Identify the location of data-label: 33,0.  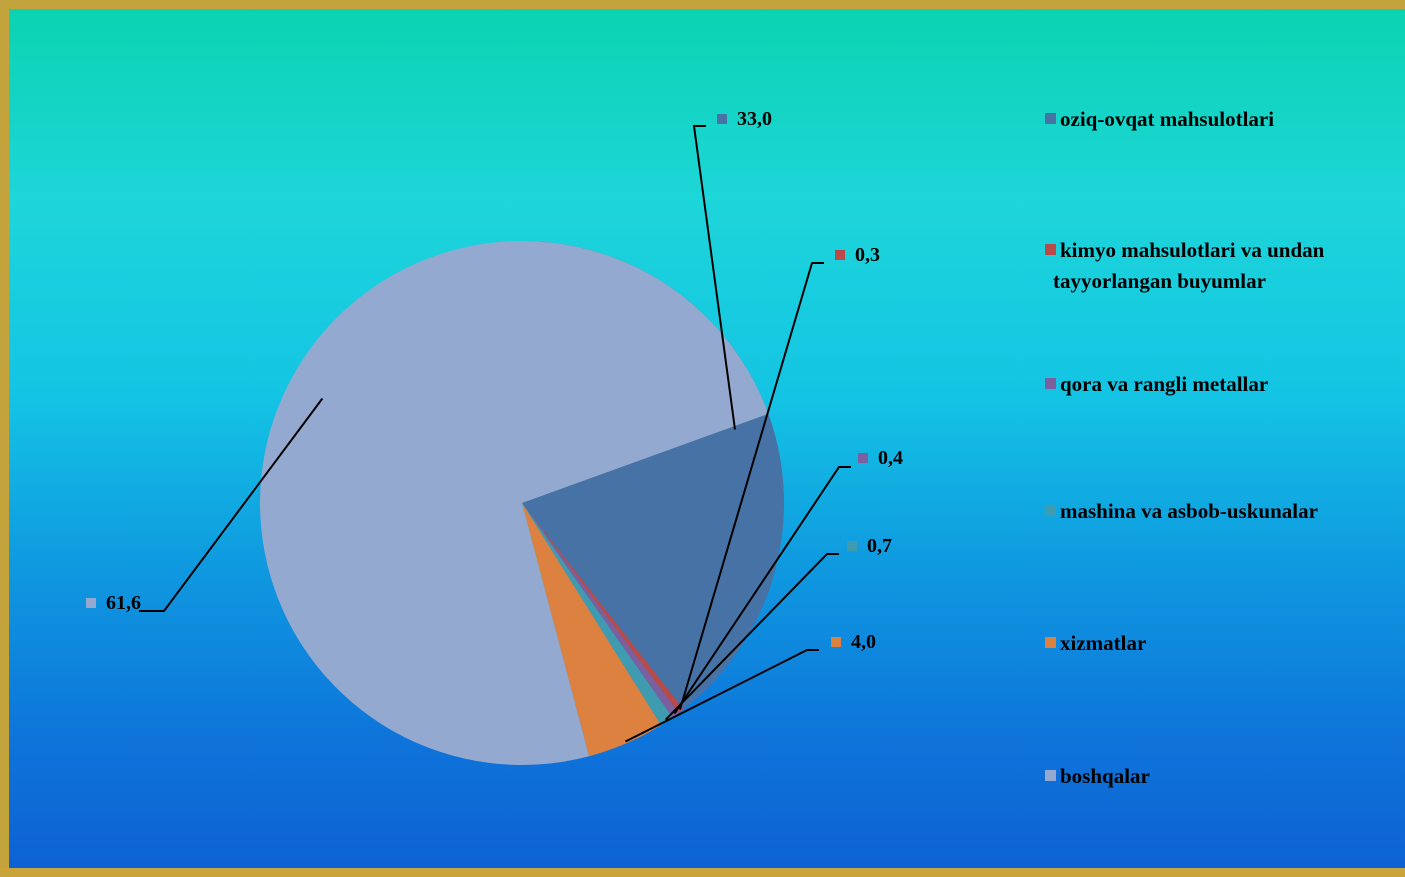
(754, 119).